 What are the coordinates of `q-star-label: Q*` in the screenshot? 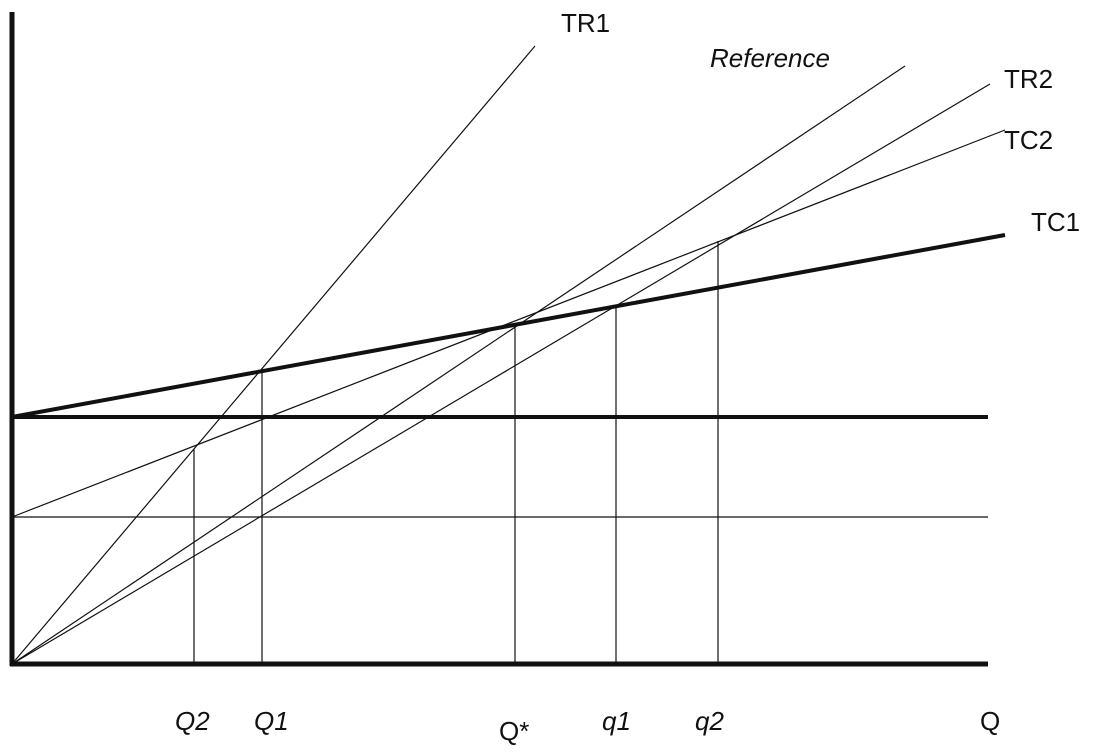 It's located at (514, 731).